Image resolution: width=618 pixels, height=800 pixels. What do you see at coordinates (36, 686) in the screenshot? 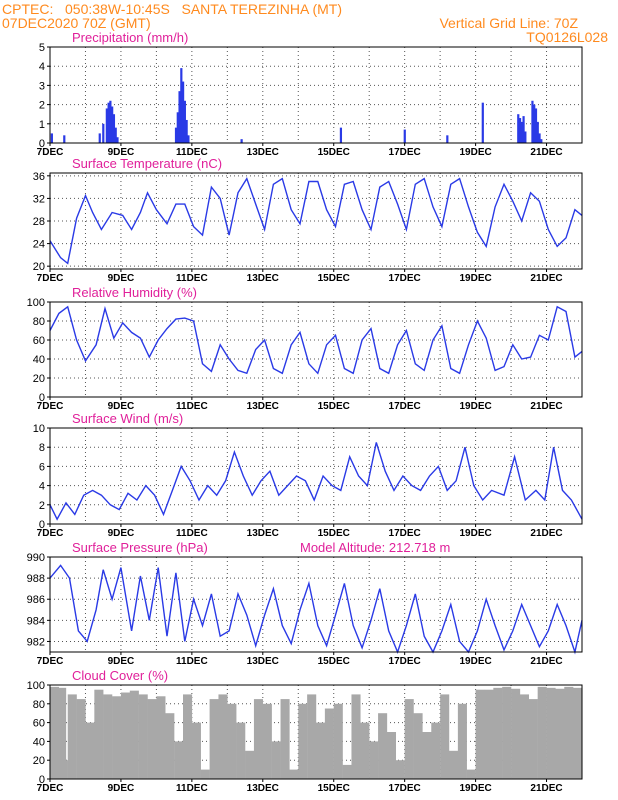
I see `y-tick-label: 100` at bounding box center [36, 686].